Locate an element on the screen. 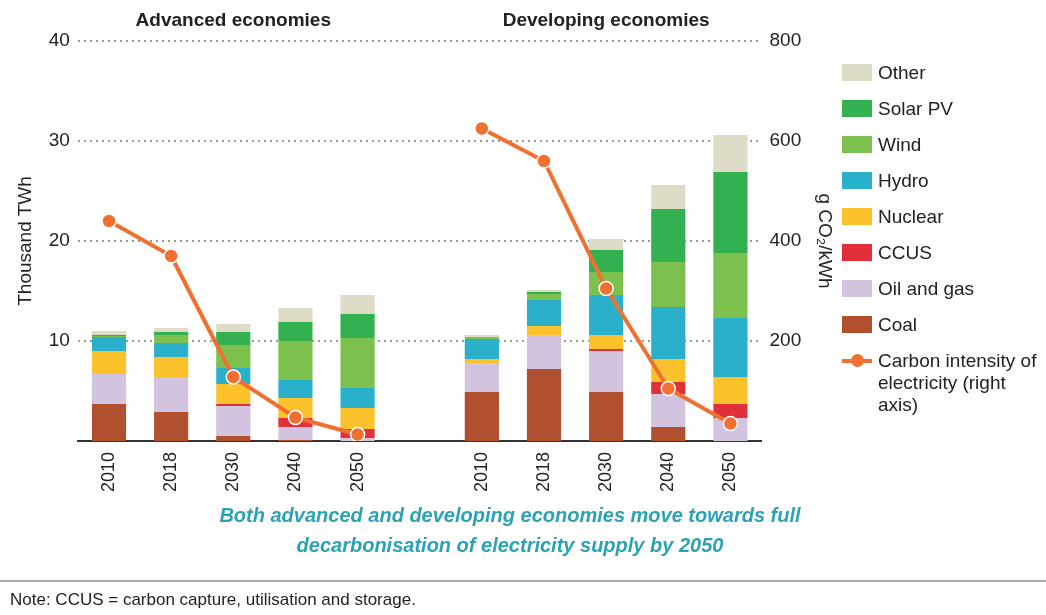 This screenshot has height=615, width=1046. legend-label: Nuclear is located at coordinates (911, 217).